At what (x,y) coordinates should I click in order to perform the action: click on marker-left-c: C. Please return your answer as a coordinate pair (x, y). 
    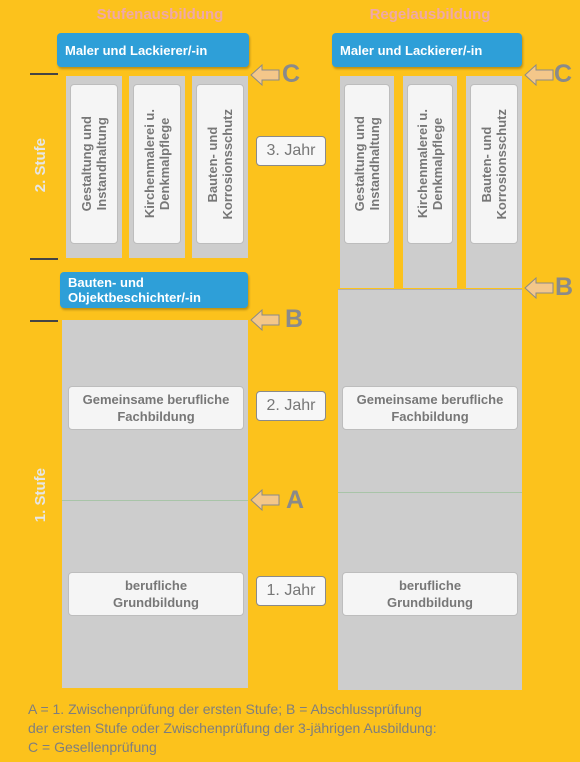
    Looking at the image, I should click on (291, 74).